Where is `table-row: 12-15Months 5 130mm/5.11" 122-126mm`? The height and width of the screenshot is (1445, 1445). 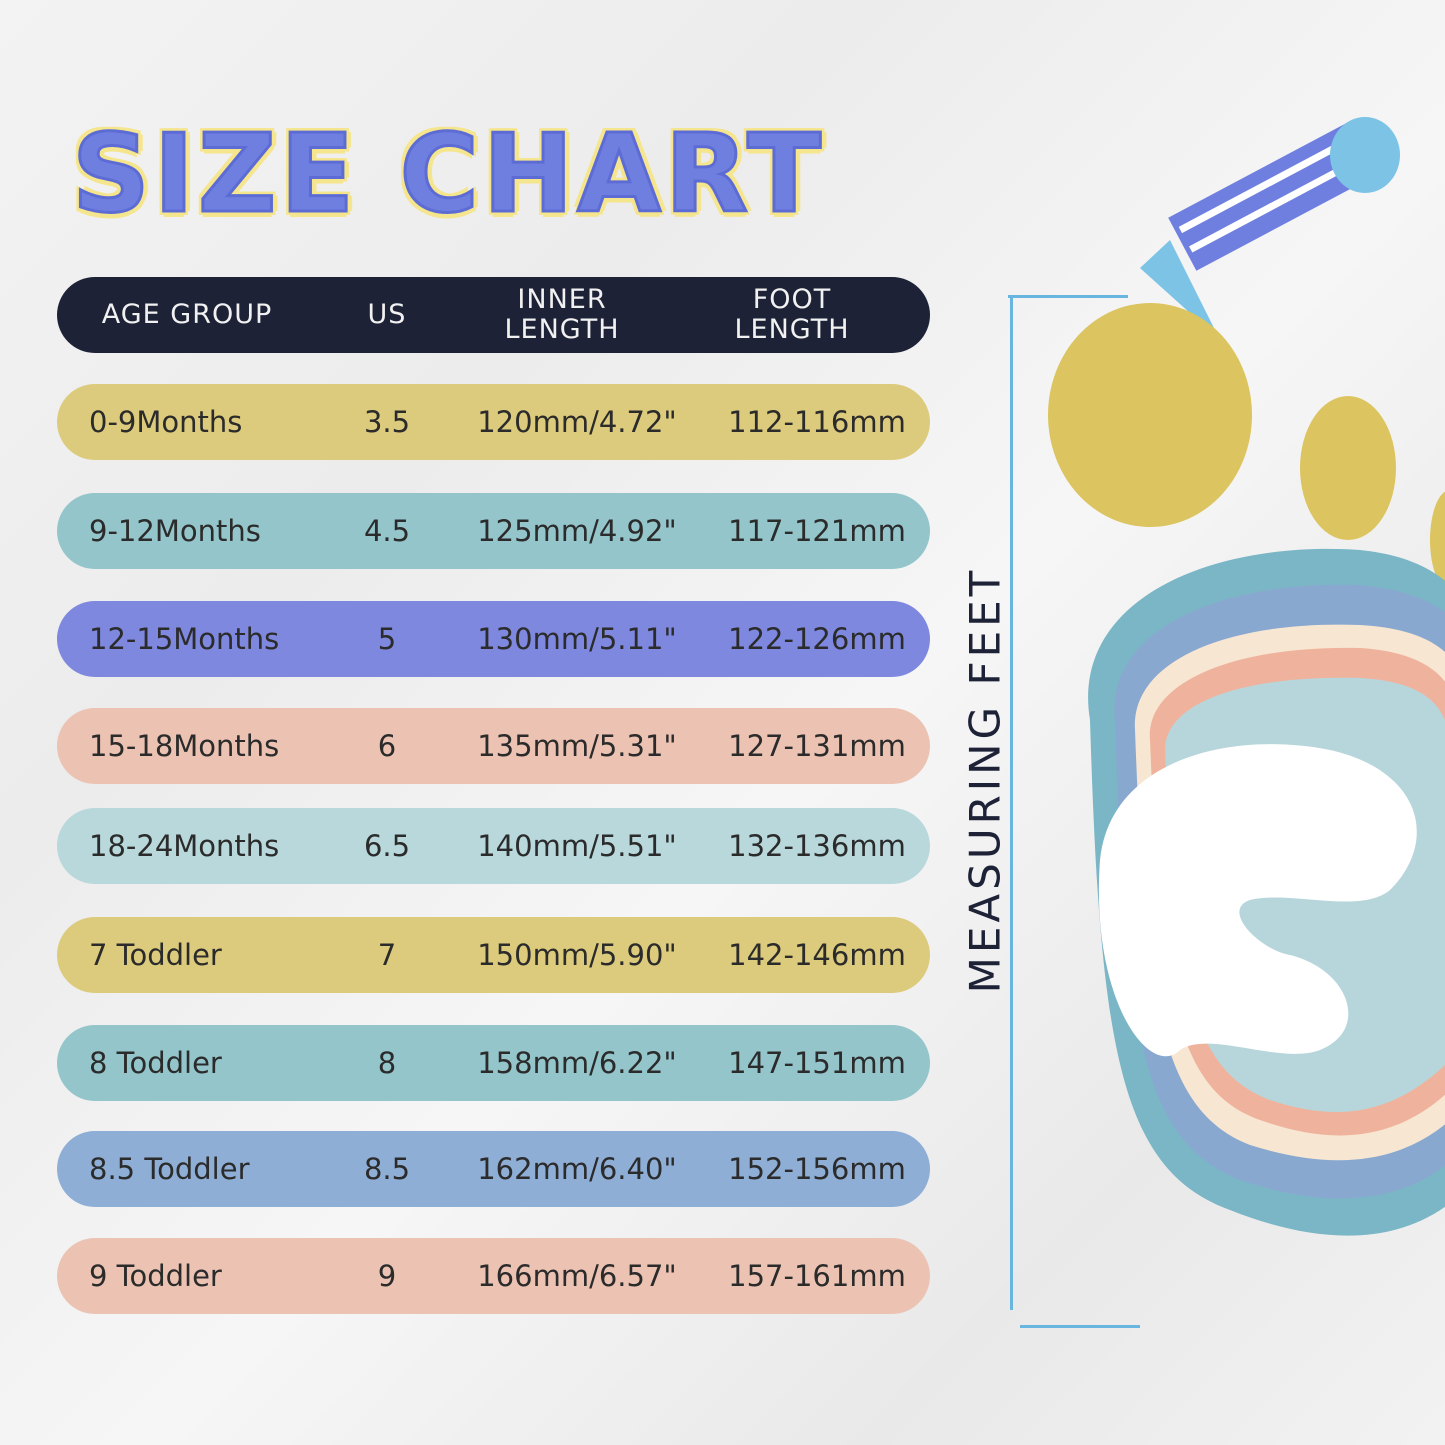 table-row: 12-15Months 5 130mm/5.11" 122-126mm is located at coordinates (493, 639).